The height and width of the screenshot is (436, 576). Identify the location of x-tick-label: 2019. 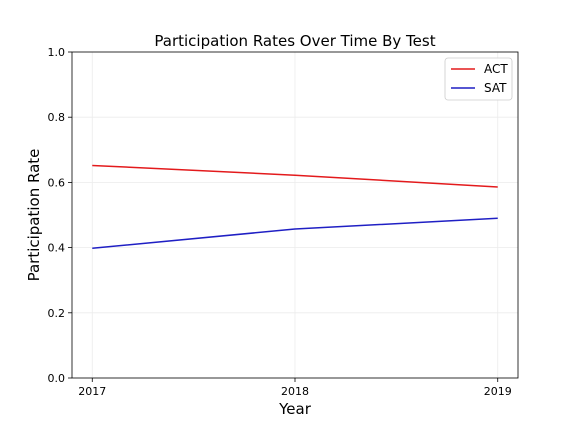
(498, 391).